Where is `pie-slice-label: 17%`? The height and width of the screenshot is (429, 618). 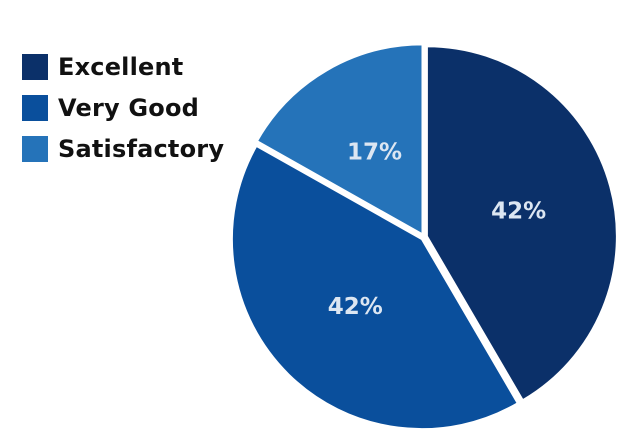 pie-slice-label: 17% is located at coordinates (374, 152).